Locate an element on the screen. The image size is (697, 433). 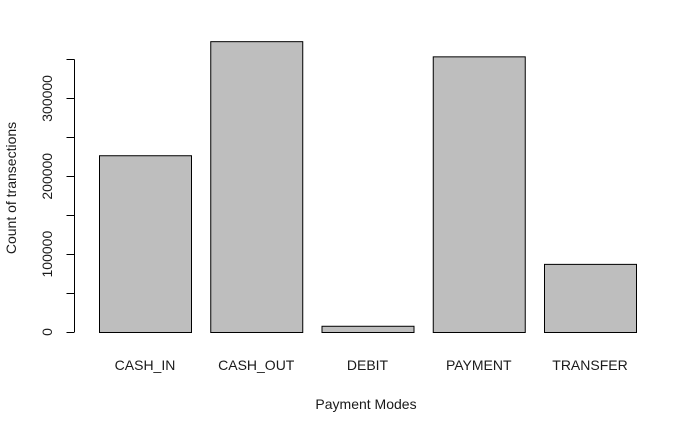
bar-cash-in is located at coordinates (145, 244).